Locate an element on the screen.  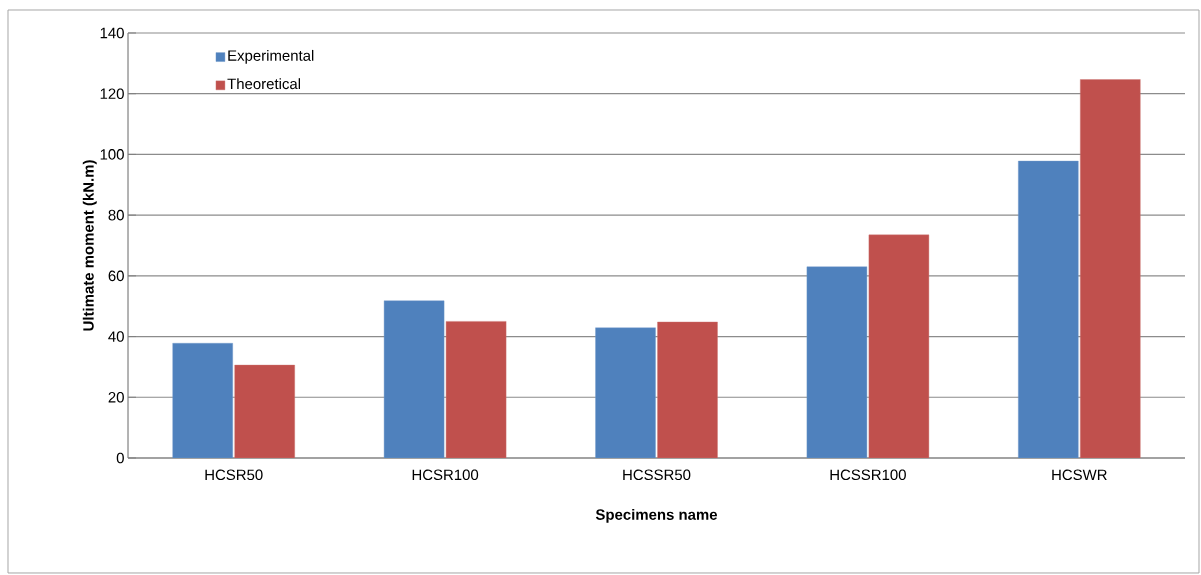
y-tick-label: 80 is located at coordinates (116, 215).